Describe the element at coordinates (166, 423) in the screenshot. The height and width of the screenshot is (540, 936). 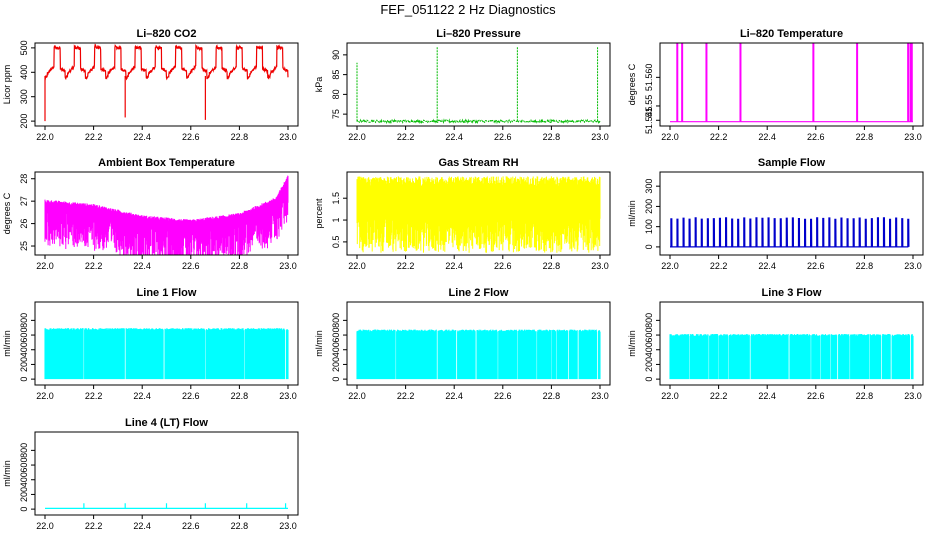
I see `panel-title: Line 4 (LT) Flow` at that location.